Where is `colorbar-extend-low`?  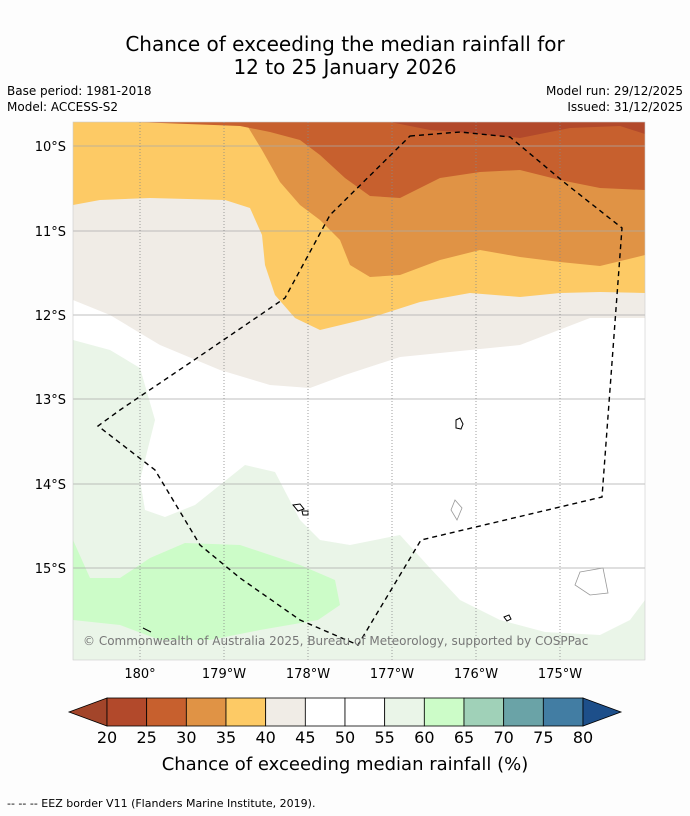 colorbar-extend-low is located at coordinates (87, 712).